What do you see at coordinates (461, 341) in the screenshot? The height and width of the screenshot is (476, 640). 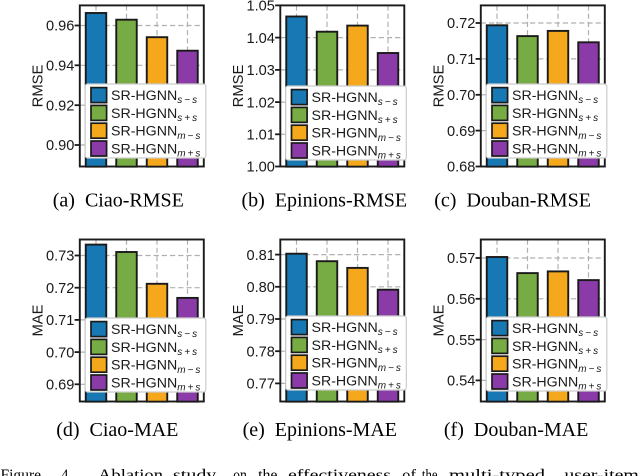 I see `svg-text: 0.55` at bounding box center [461, 341].